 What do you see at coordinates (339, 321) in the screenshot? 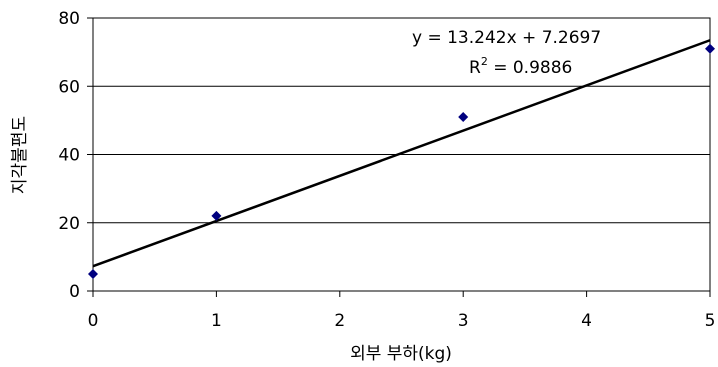
I see `x-tick-label: 2` at bounding box center [339, 321].